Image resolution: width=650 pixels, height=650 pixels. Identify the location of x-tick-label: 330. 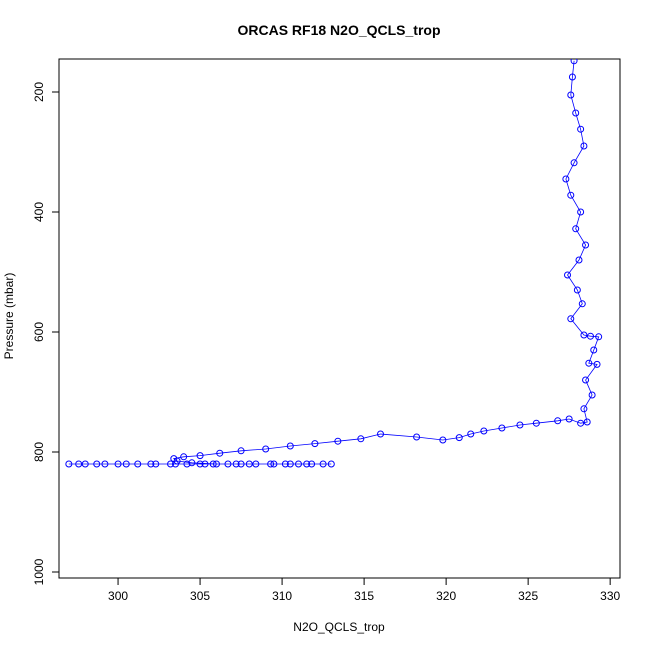
(610, 596).